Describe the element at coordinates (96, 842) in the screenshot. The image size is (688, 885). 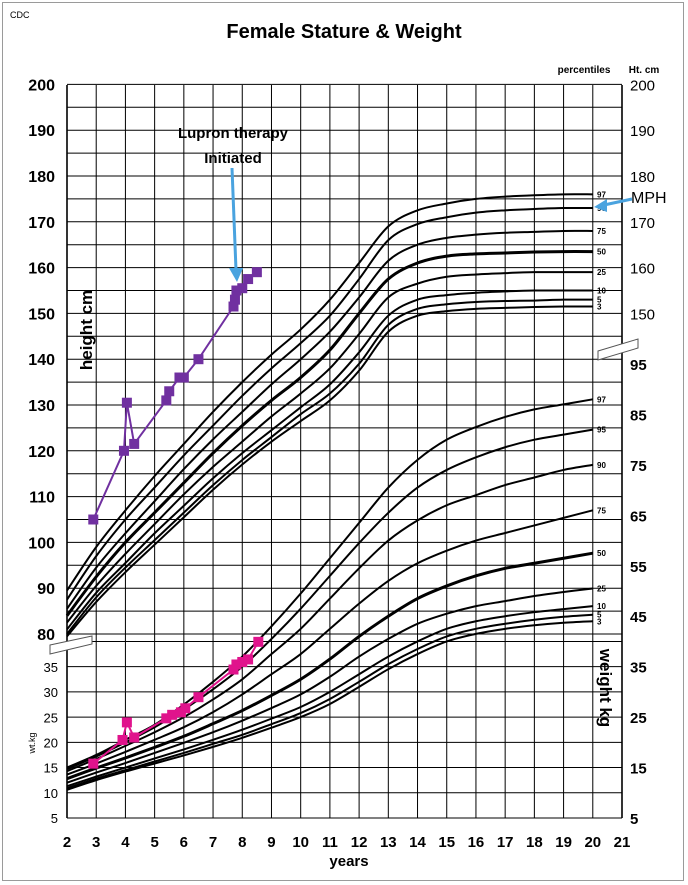
I see `x-tick-label: 3` at that location.